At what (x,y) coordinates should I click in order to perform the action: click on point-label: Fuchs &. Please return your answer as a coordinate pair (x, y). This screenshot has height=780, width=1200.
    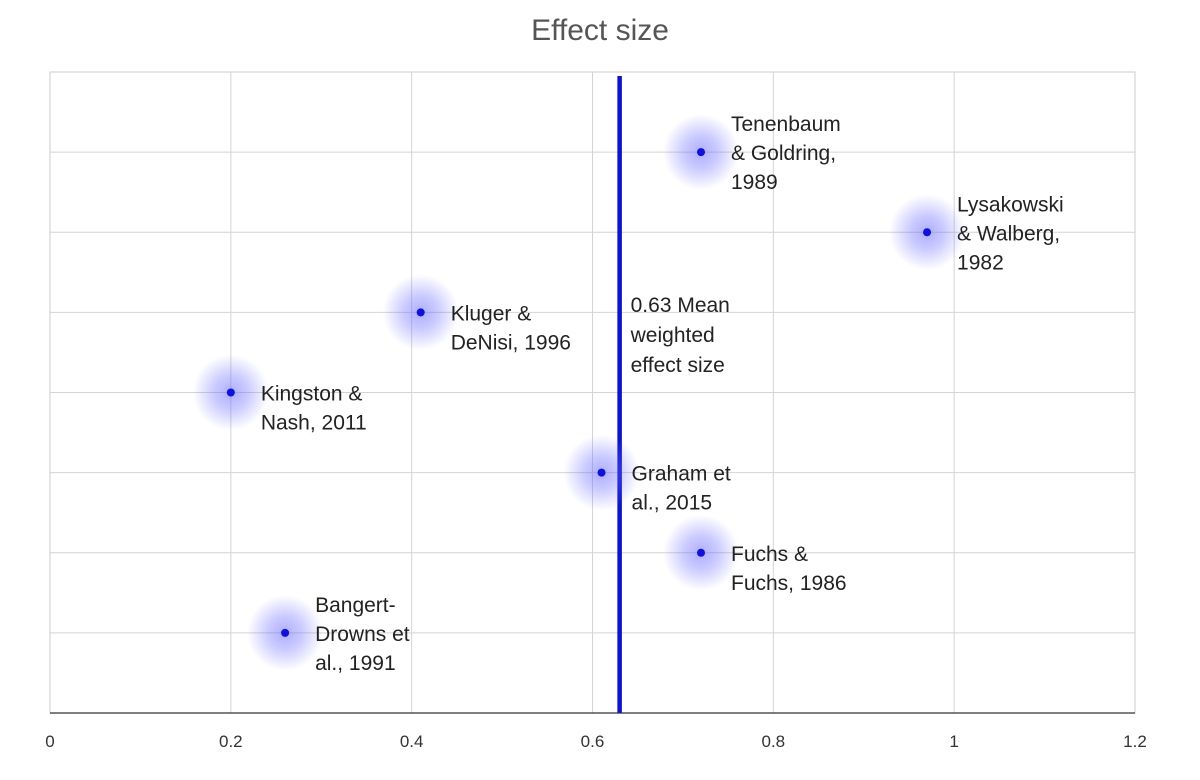
    Looking at the image, I should click on (769, 554).